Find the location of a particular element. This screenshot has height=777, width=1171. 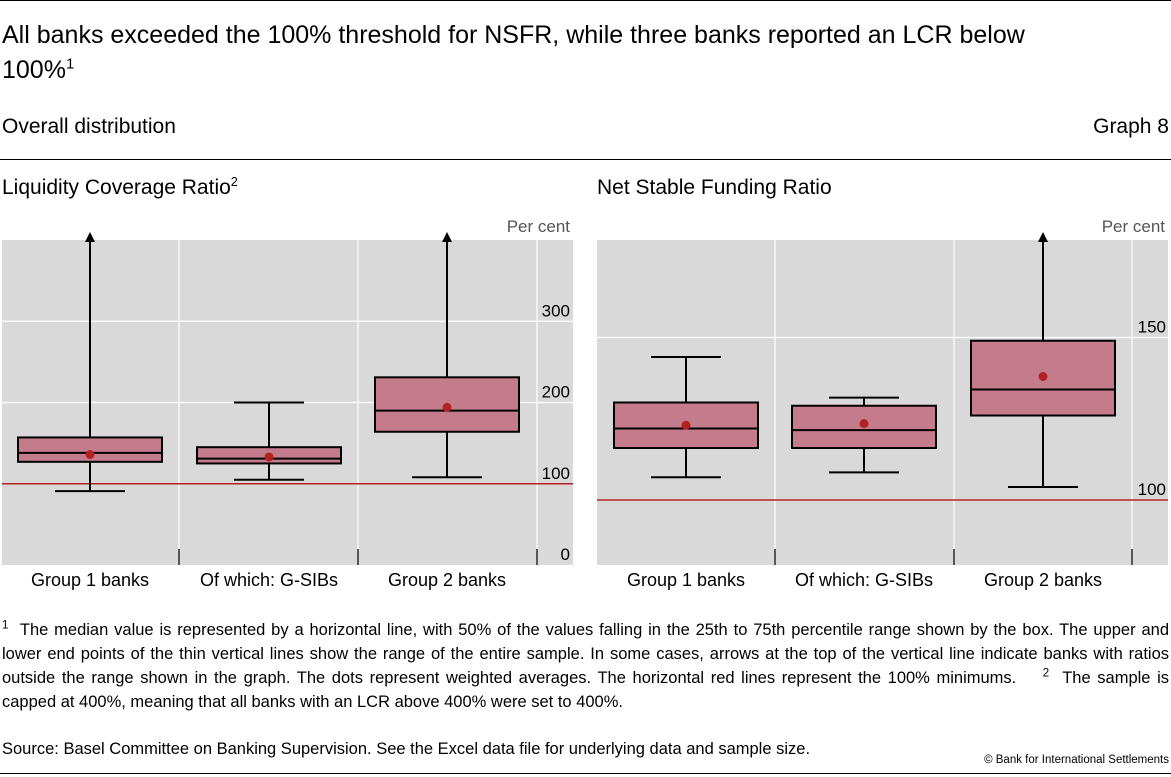

lcr-y-tick-label: 300 is located at coordinates (556, 310).